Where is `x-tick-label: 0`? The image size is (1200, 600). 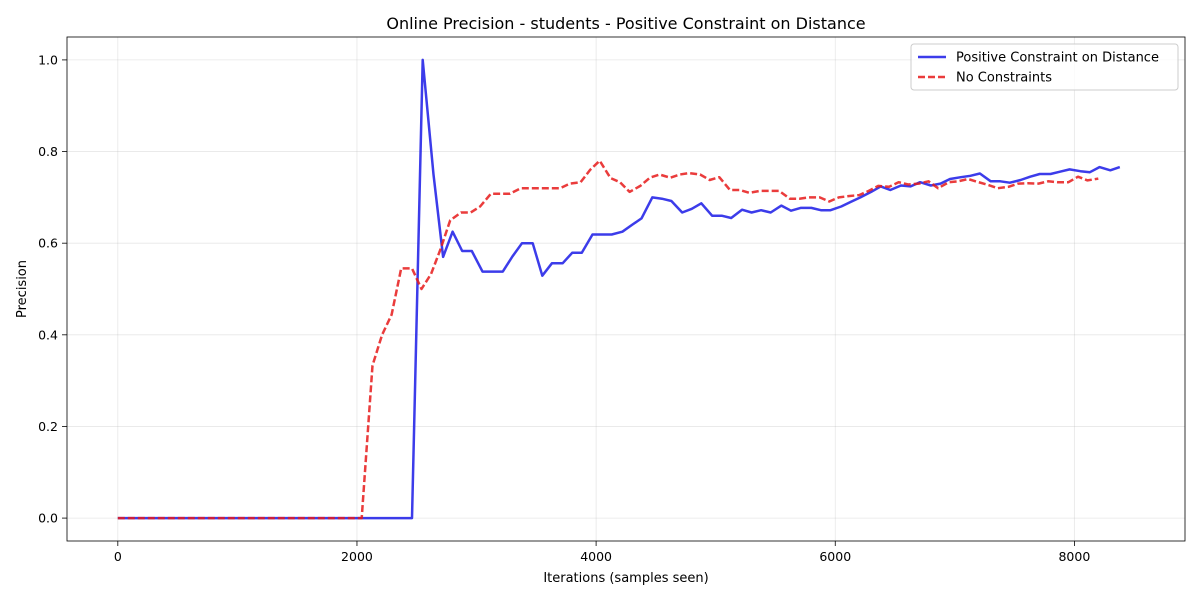 x-tick-label: 0 is located at coordinates (118, 556).